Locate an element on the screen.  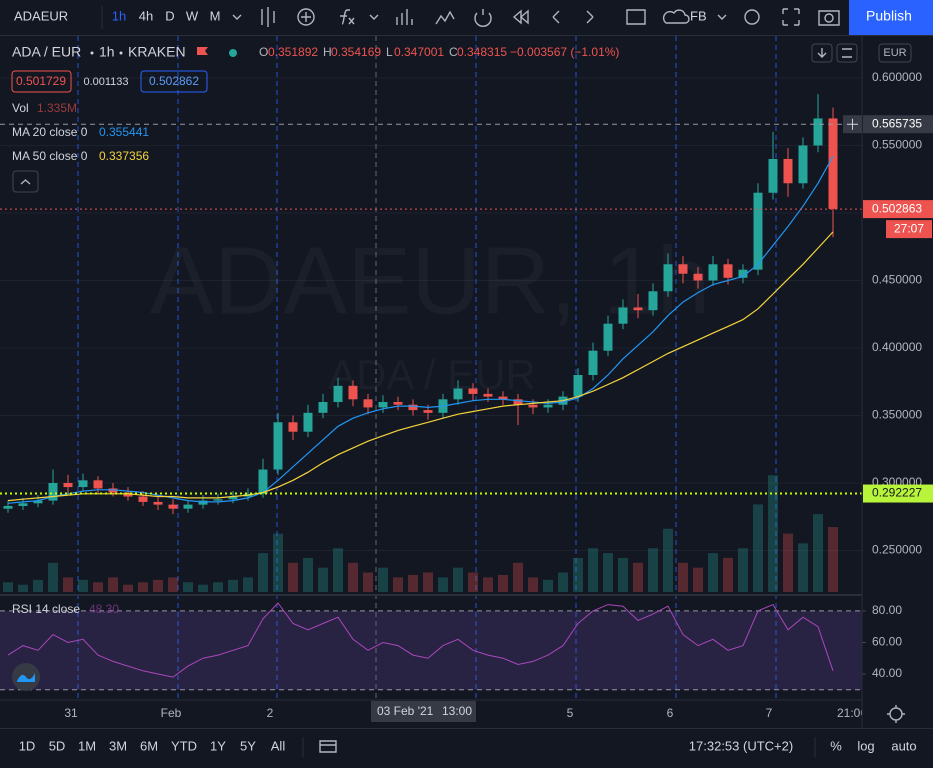
buy-price: 0.502862 is located at coordinates (174, 81).